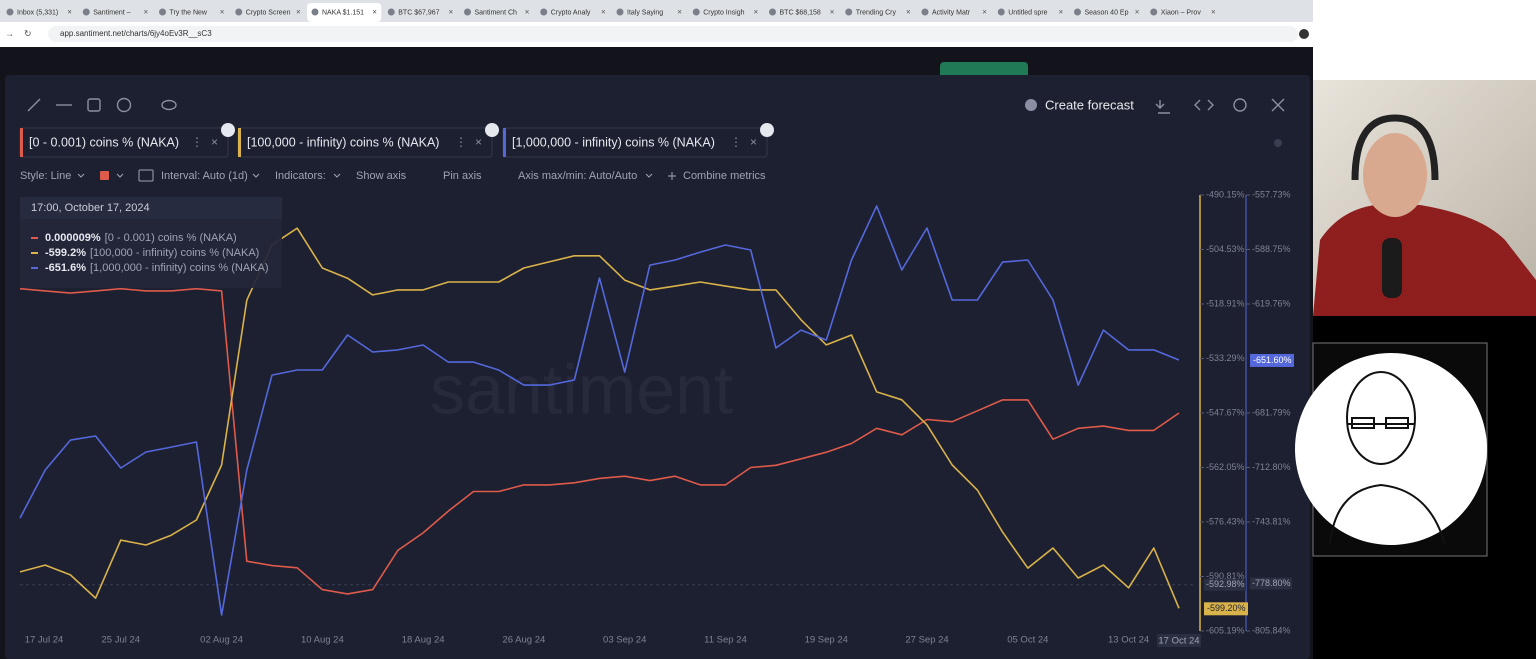 The height and width of the screenshot is (659, 1536). What do you see at coordinates (28, 33) in the screenshot?
I see `reload-button: ↻` at bounding box center [28, 33].